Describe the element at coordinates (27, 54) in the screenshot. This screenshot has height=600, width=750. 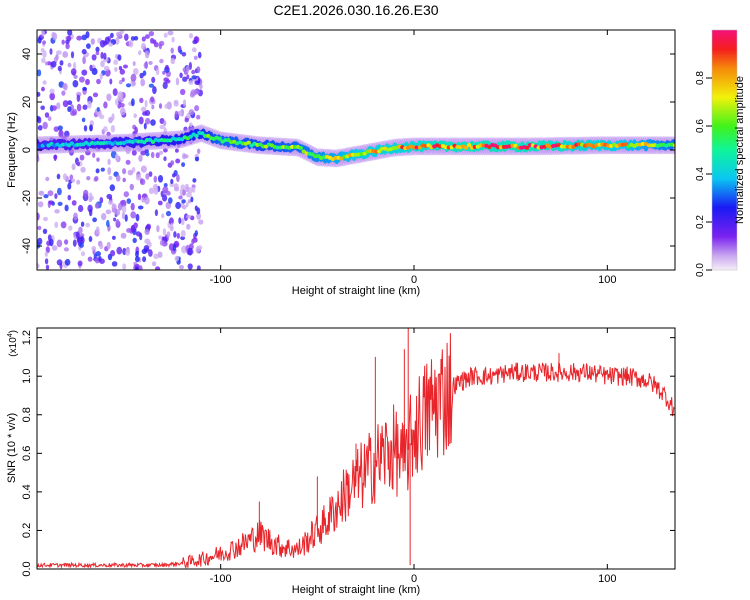
I see `y-tick-label: 40` at that location.